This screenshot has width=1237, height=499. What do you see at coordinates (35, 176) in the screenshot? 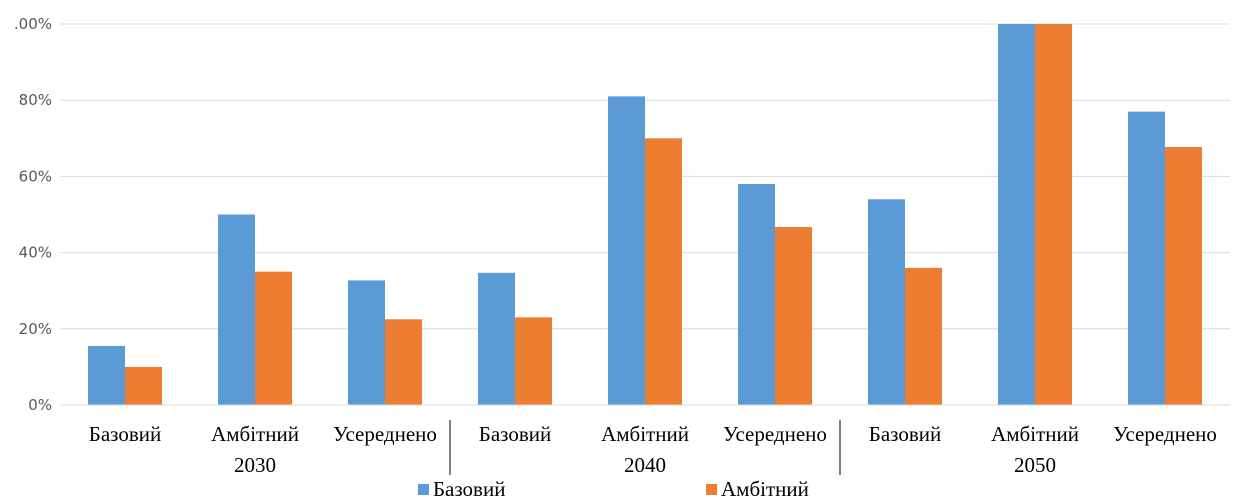
I see `y-tick-label: 60%` at bounding box center [35, 176].